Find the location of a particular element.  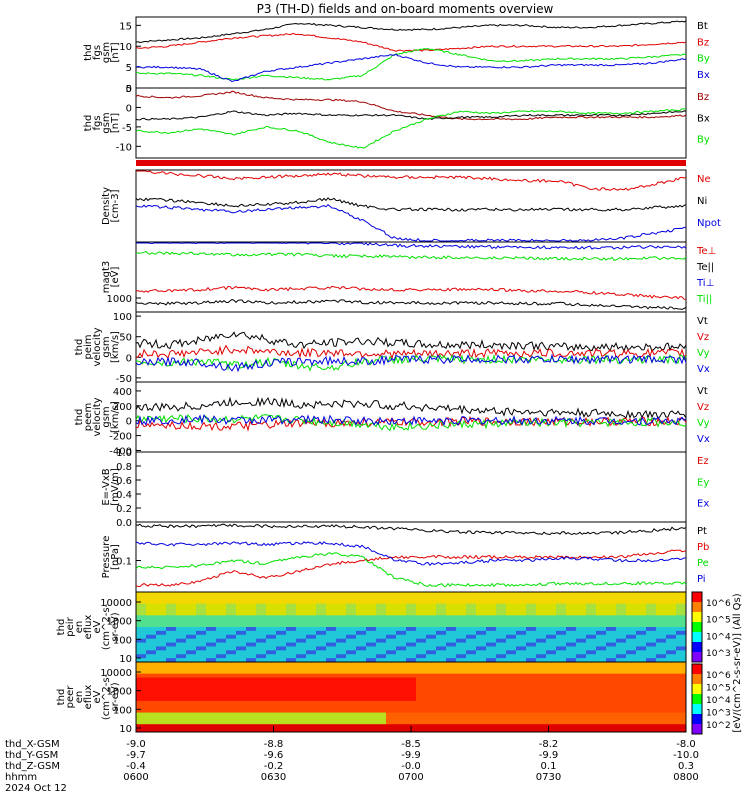

legend-Te⊥: Te⊥ is located at coordinates (706, 251).